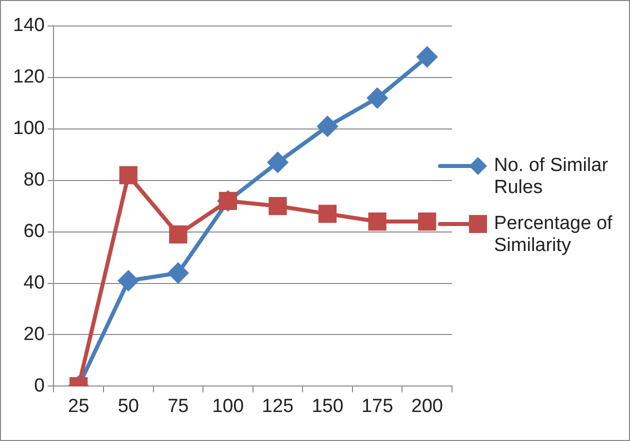 Image resolution: width=630 pixels, height=441 pixels. What do you see at coordinates (178, 406) in the screenshot?
I see `x-tick-label: 75` at bounding box center [178, 406].